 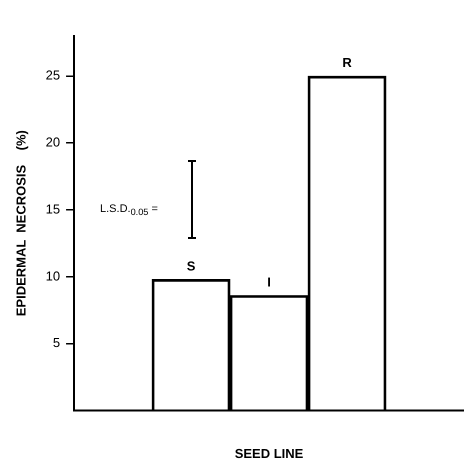 I want to click on y-tick-label: 10, so click(x=53, y=276).